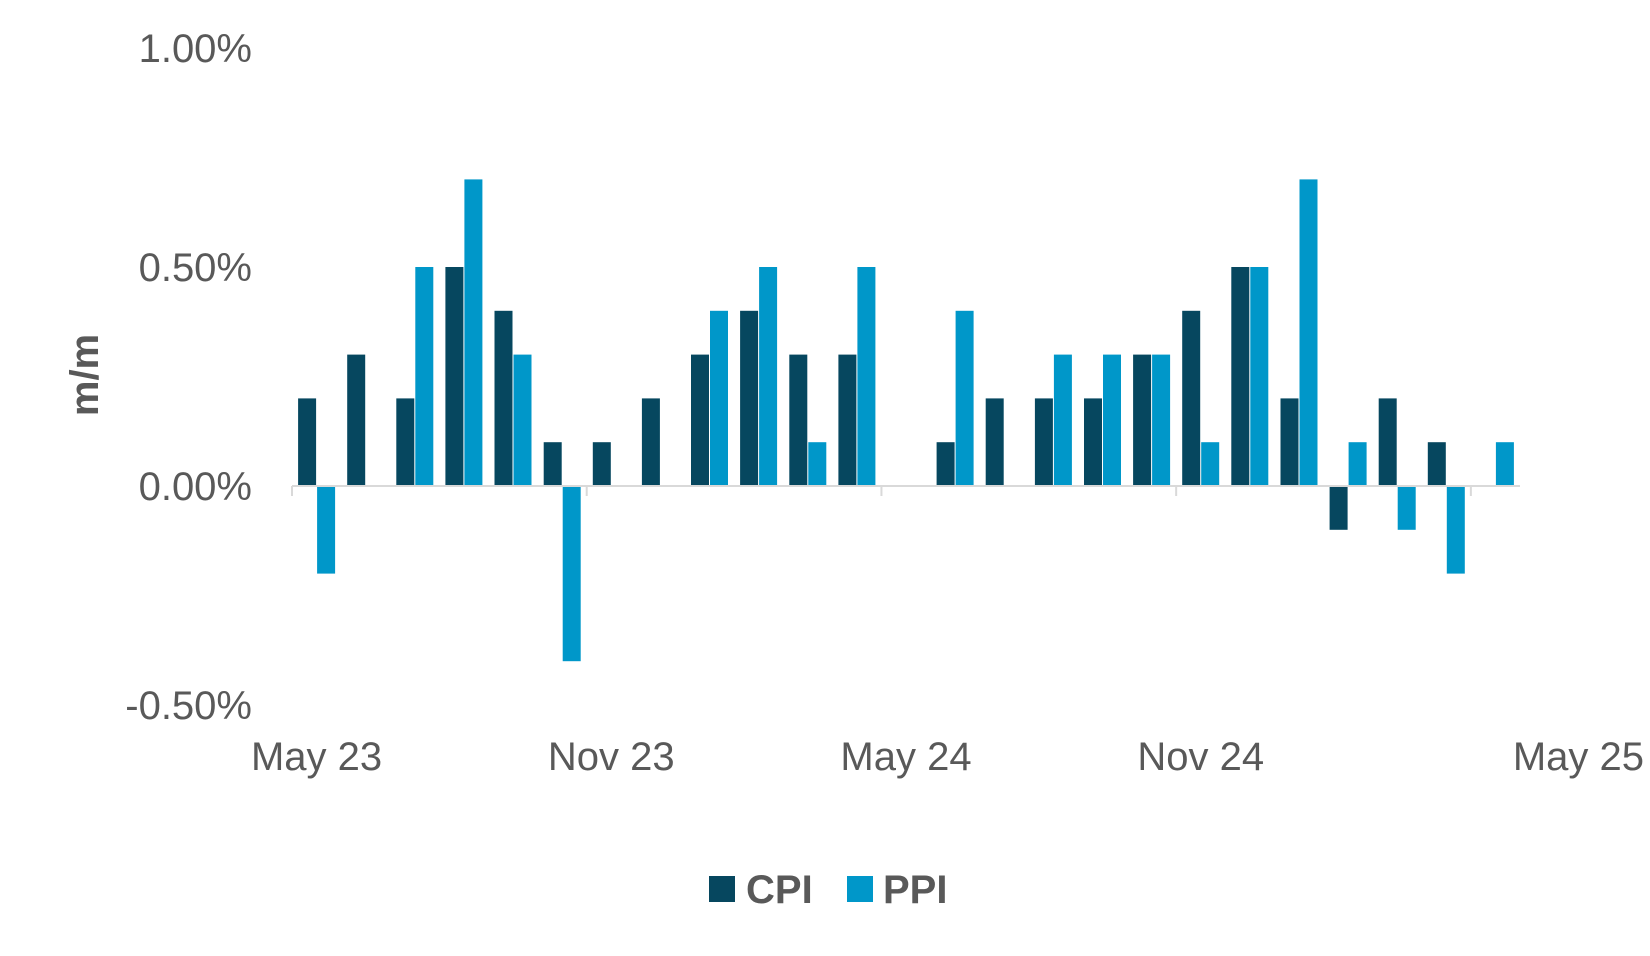  I want to click on y-axis-label: m/m, so click(85, 375).